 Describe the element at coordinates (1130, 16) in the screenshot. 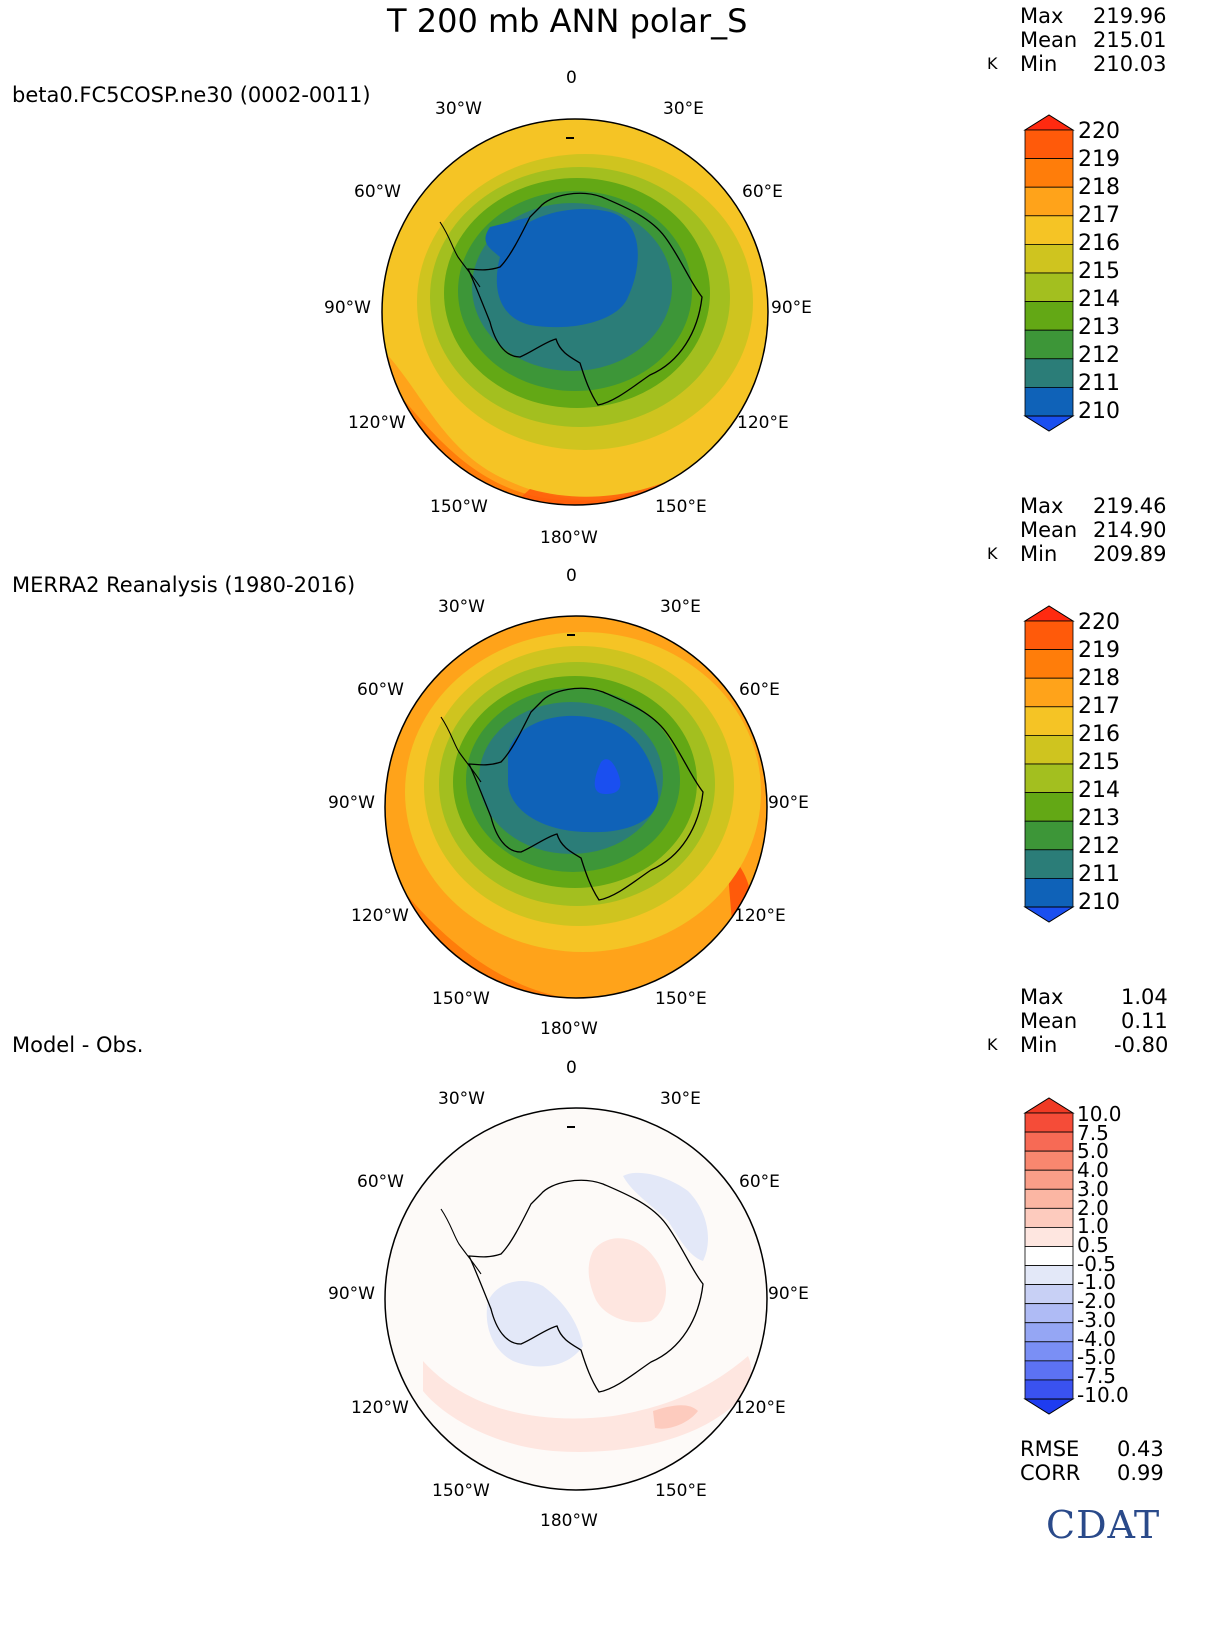

I see `stat-max-value: 219.96` at that location.